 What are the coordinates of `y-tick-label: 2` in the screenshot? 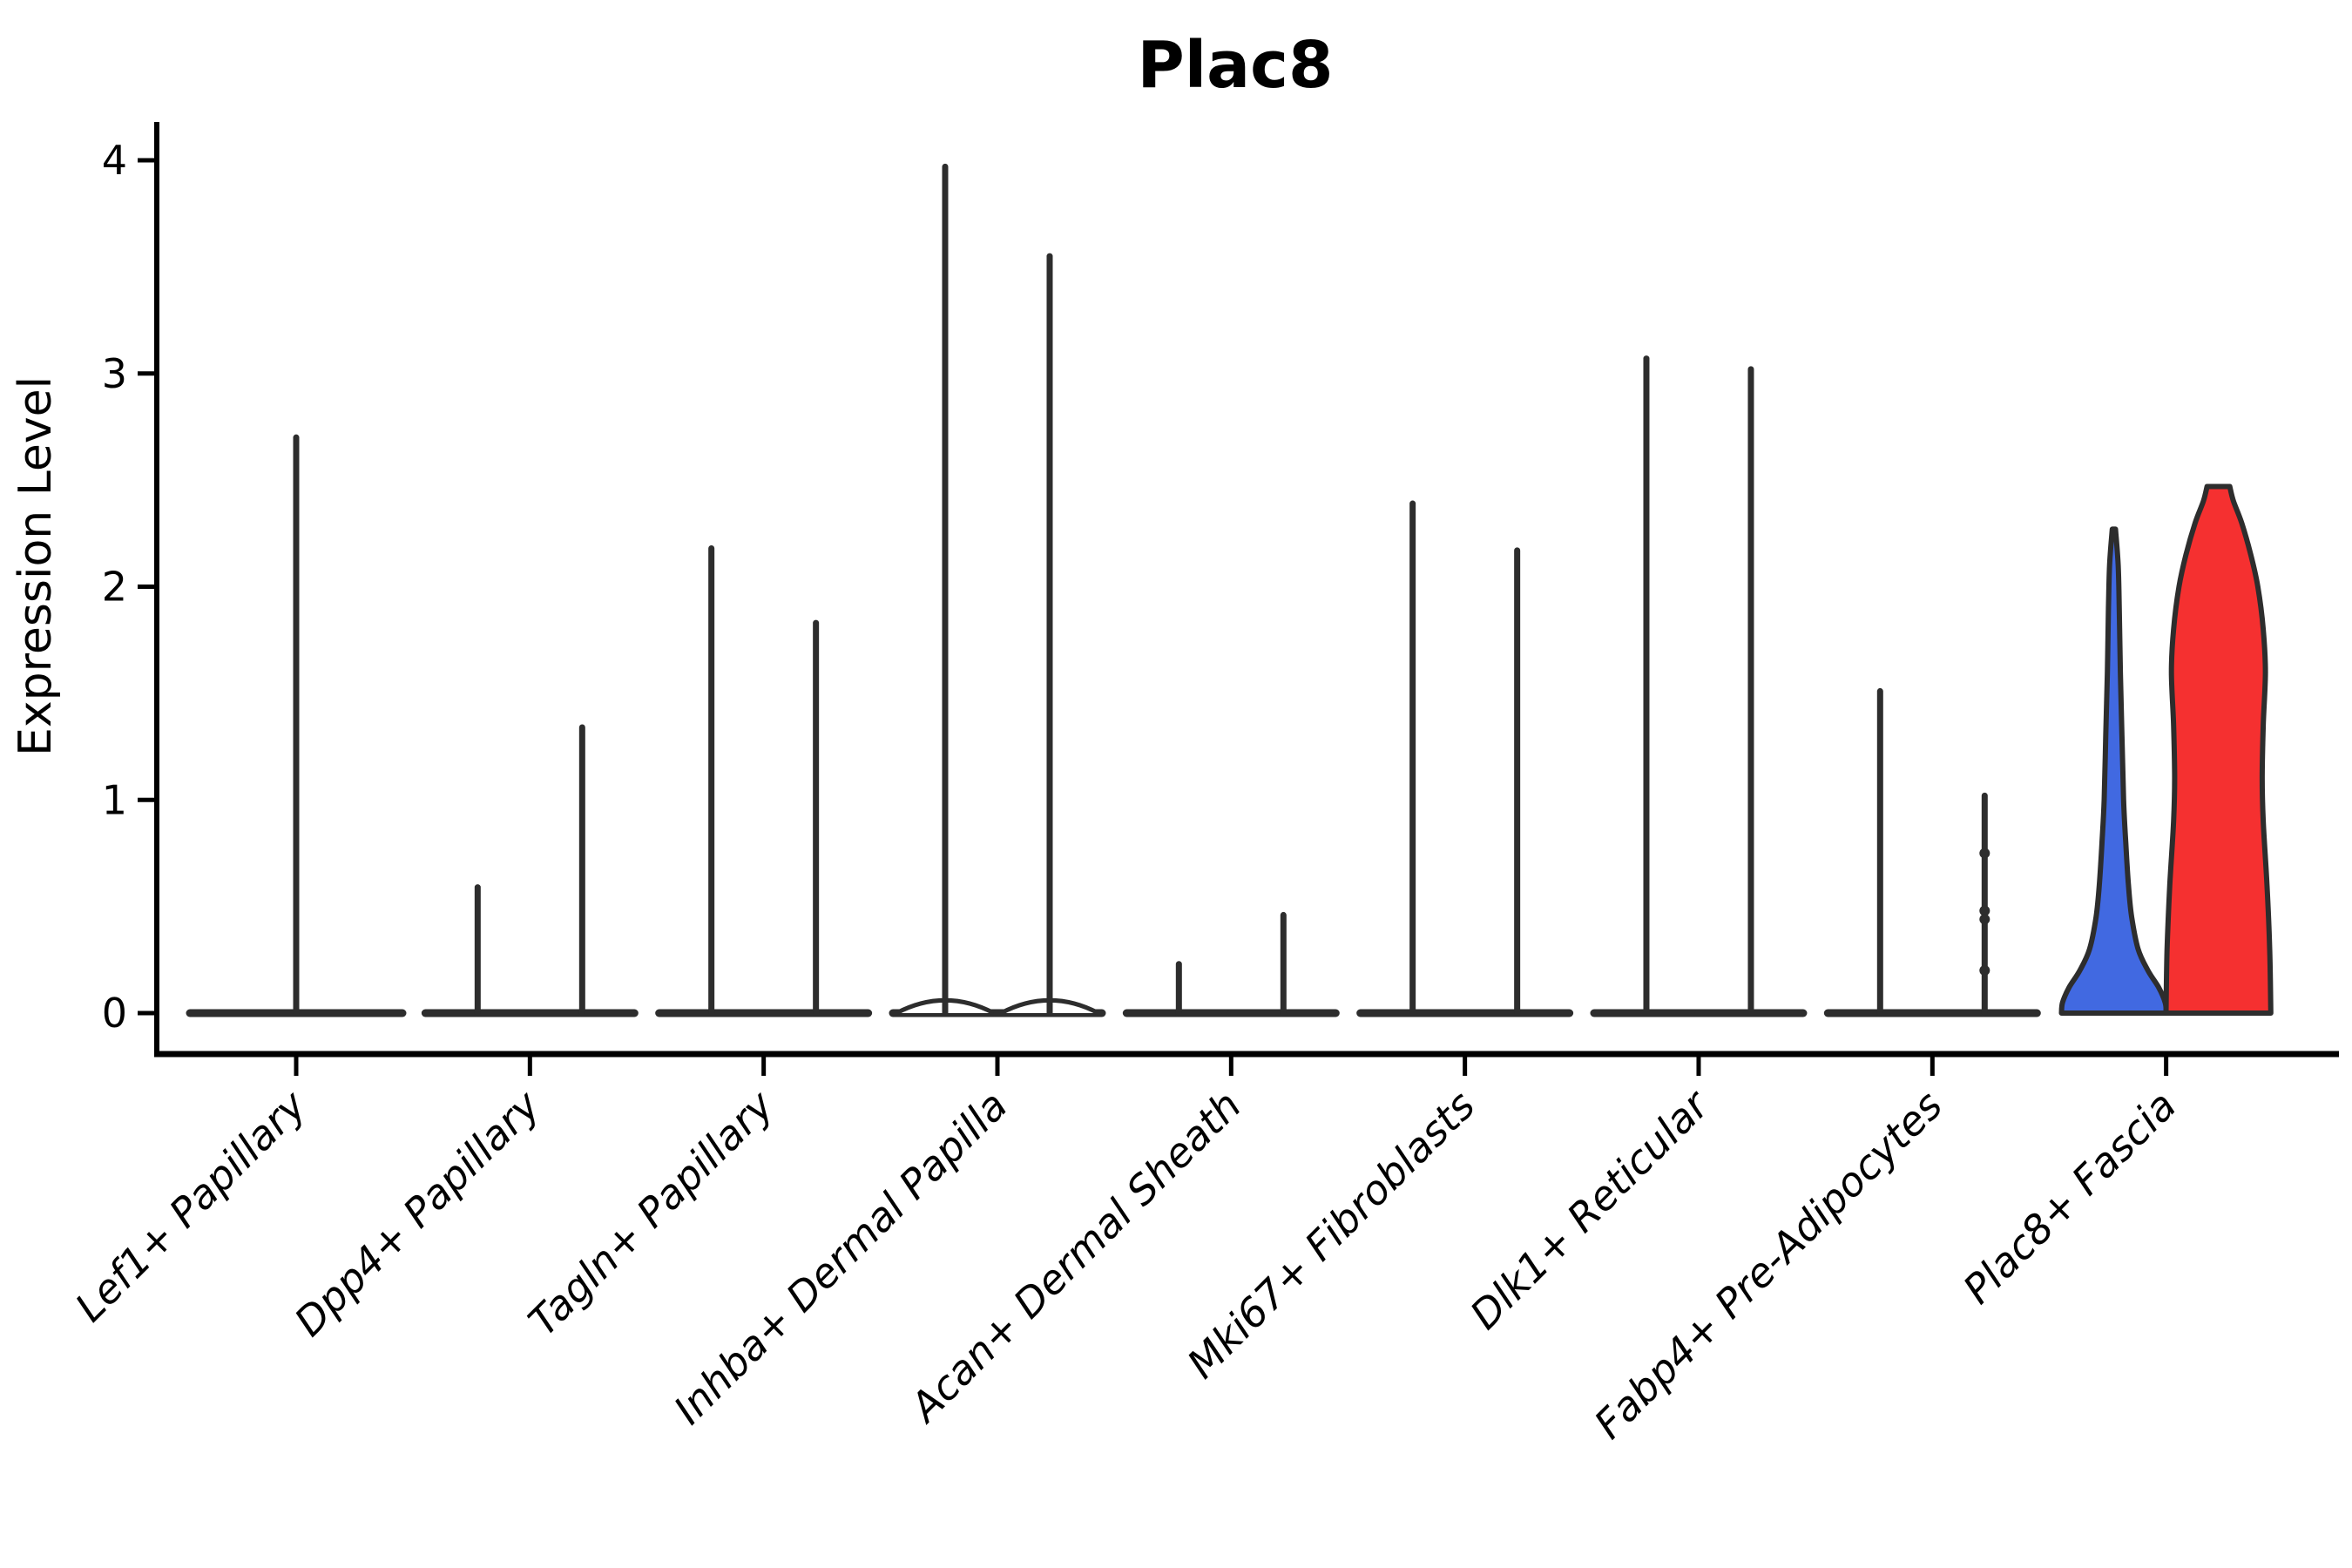 It's located at (114, 587).